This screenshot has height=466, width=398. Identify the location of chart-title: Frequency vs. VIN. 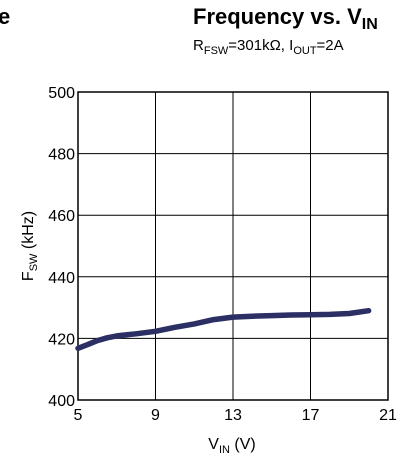
(285, 18).